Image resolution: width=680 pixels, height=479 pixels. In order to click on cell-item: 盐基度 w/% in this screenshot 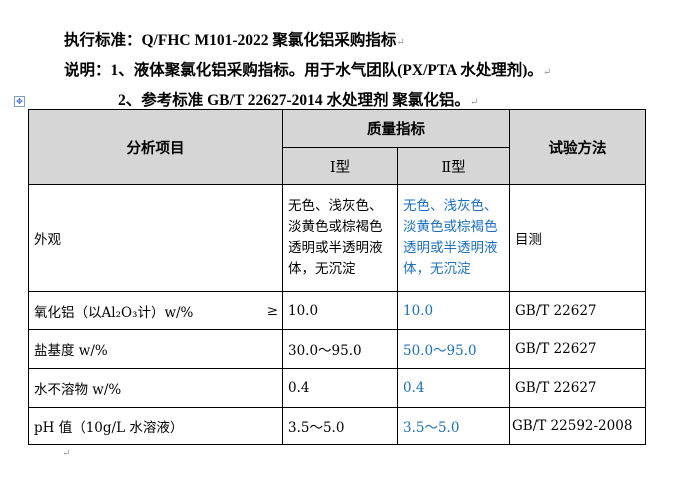, I will do `click(155, 349)`.